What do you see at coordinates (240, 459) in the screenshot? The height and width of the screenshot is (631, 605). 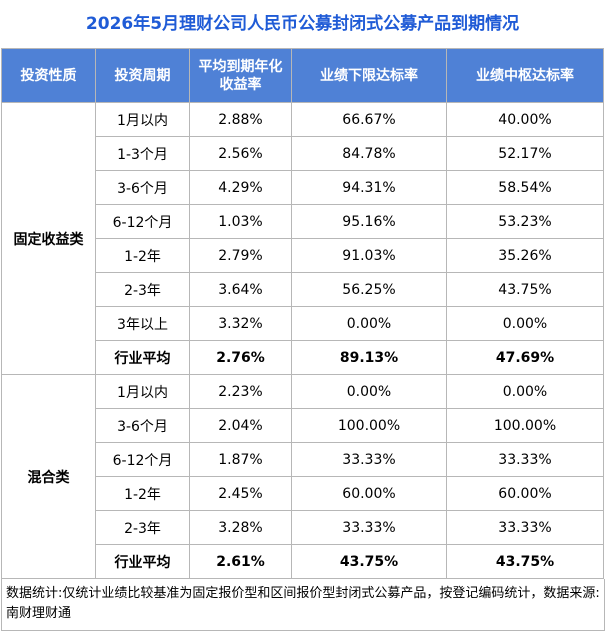 I see `avg-yield-cell: 1.87%` at bounding box center [240, 459].